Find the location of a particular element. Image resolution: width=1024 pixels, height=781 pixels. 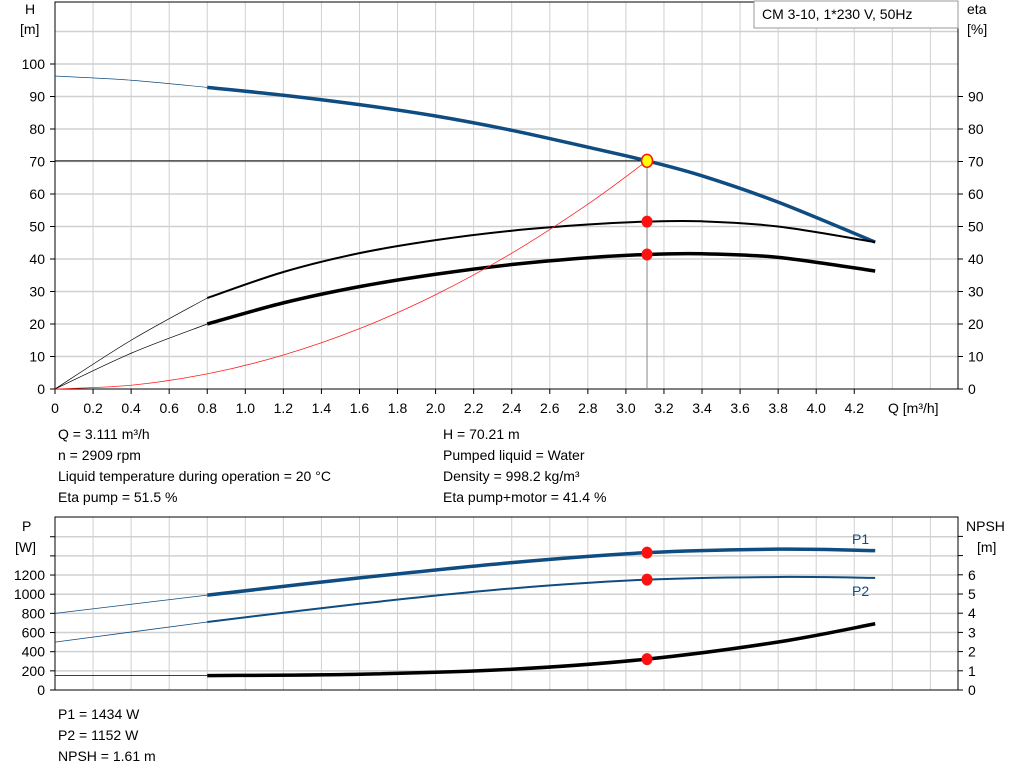

x-tick-label: 2.8 is located at coordinates (588, 408).